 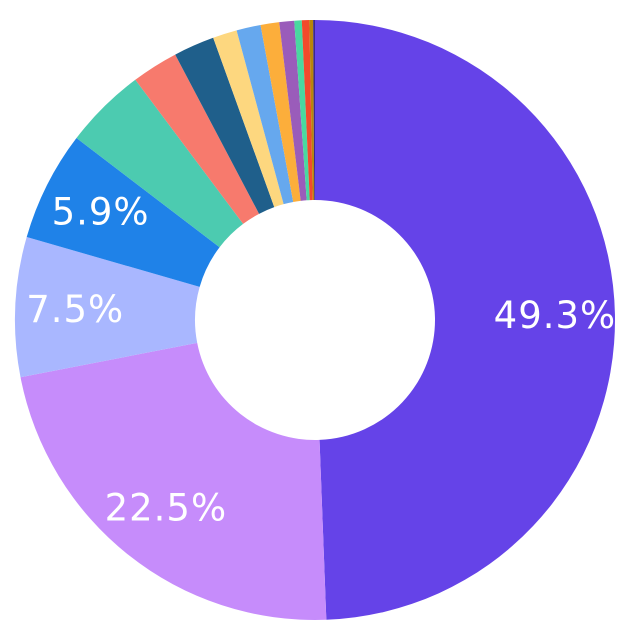 I want to click on slice-1-data-label: 49.3%, so click(x=555, y=315).